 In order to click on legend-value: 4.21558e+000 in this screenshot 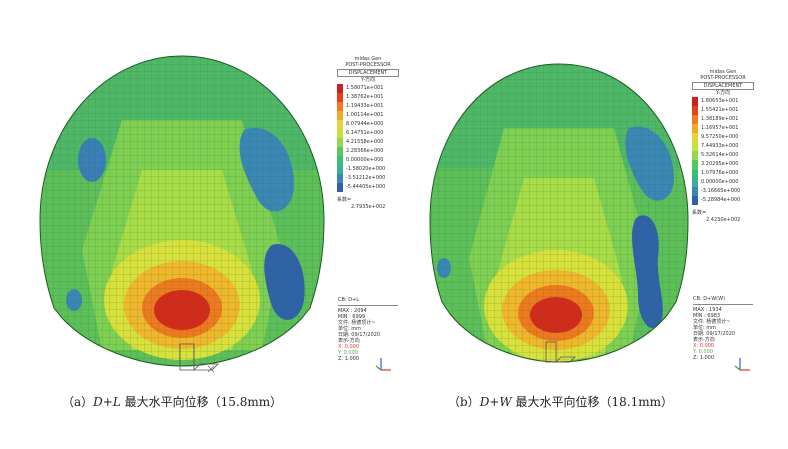, I will do `click(365, 142)`.